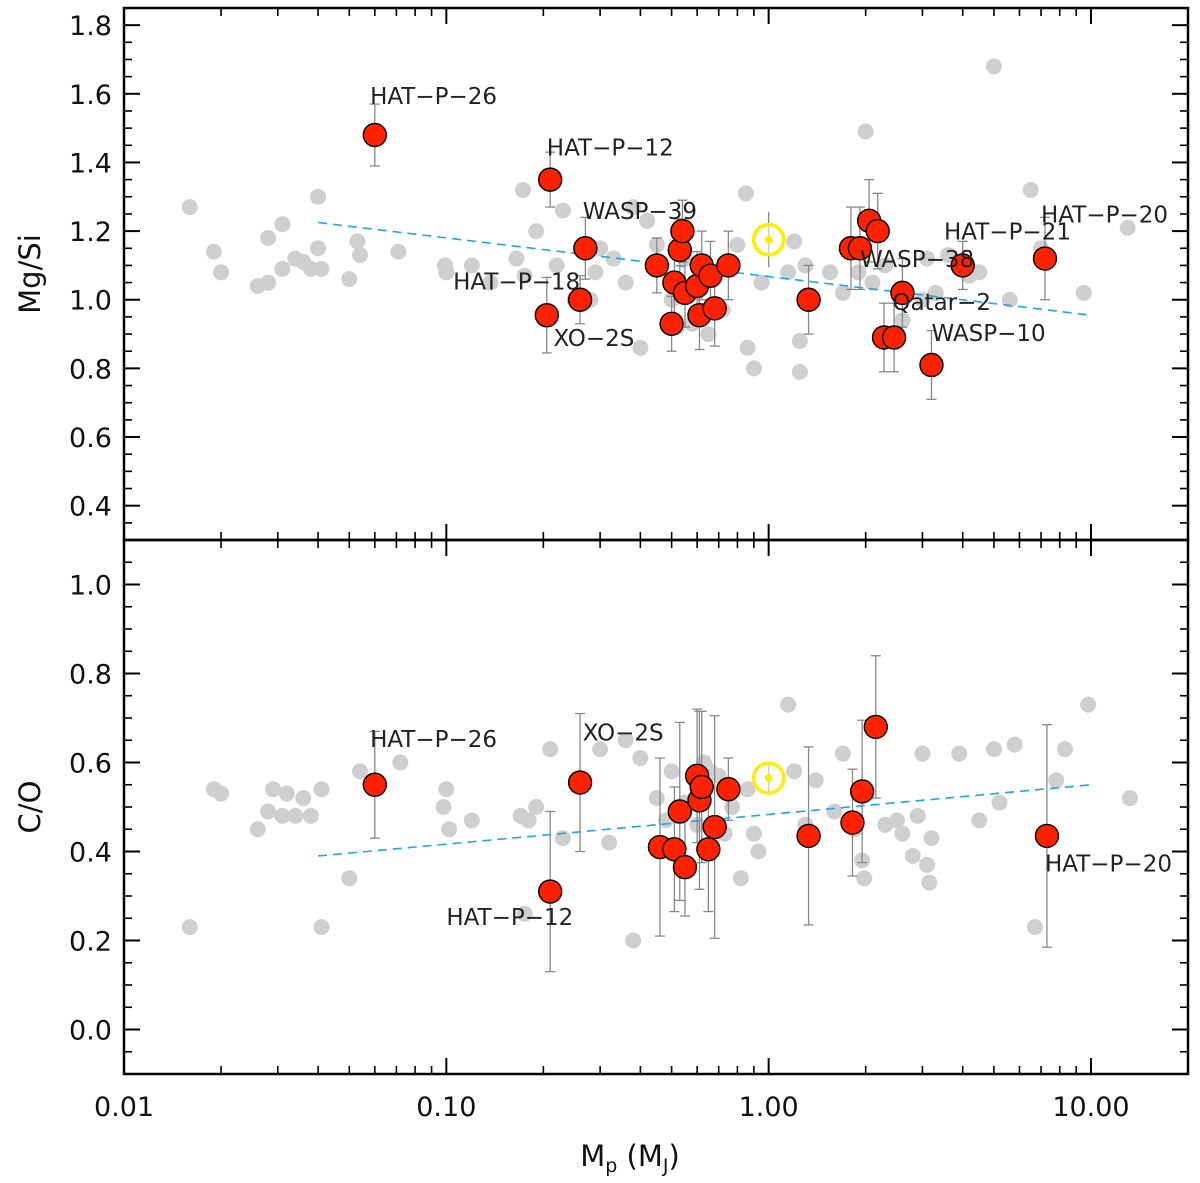  I want to click on mgsi-annotation: XO−2S, so click(593, 339).